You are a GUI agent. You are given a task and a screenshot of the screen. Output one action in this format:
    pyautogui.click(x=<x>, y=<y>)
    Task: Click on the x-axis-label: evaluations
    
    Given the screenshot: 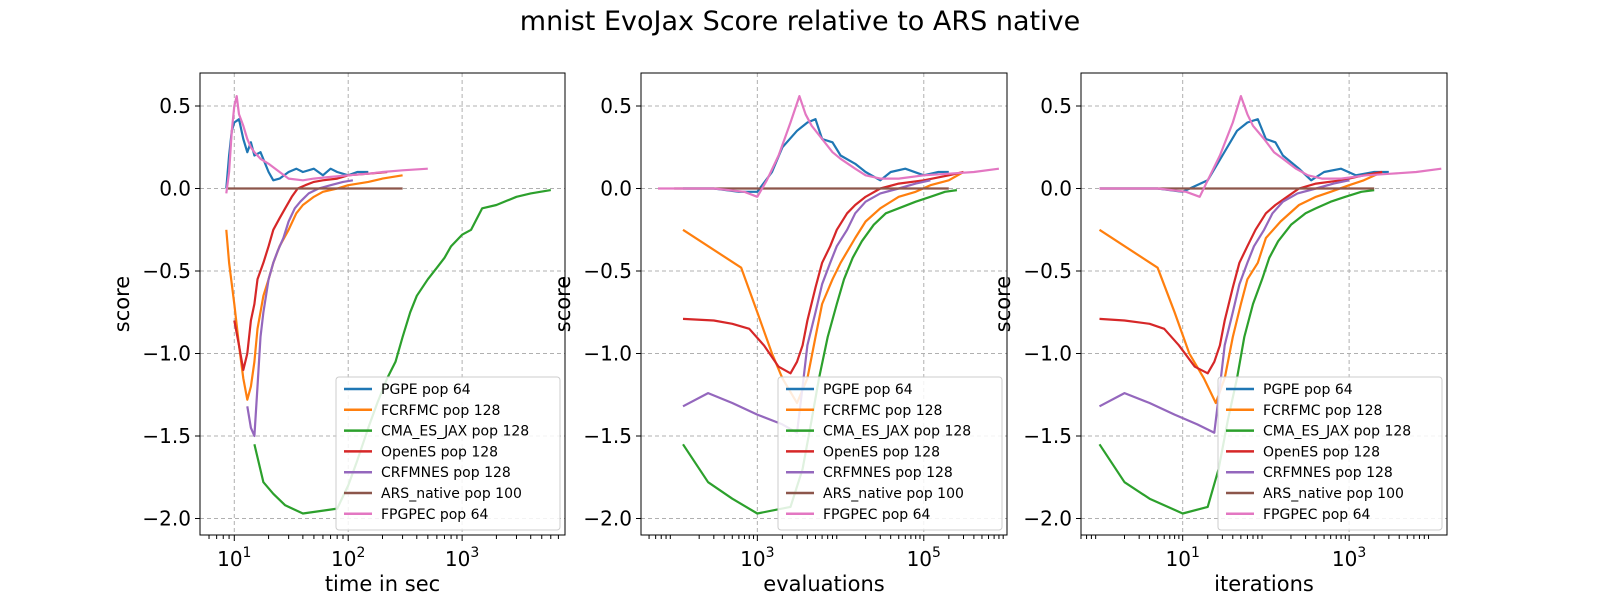 What is the action you would take?
    pyautogui.click(x=823, y=584)
    